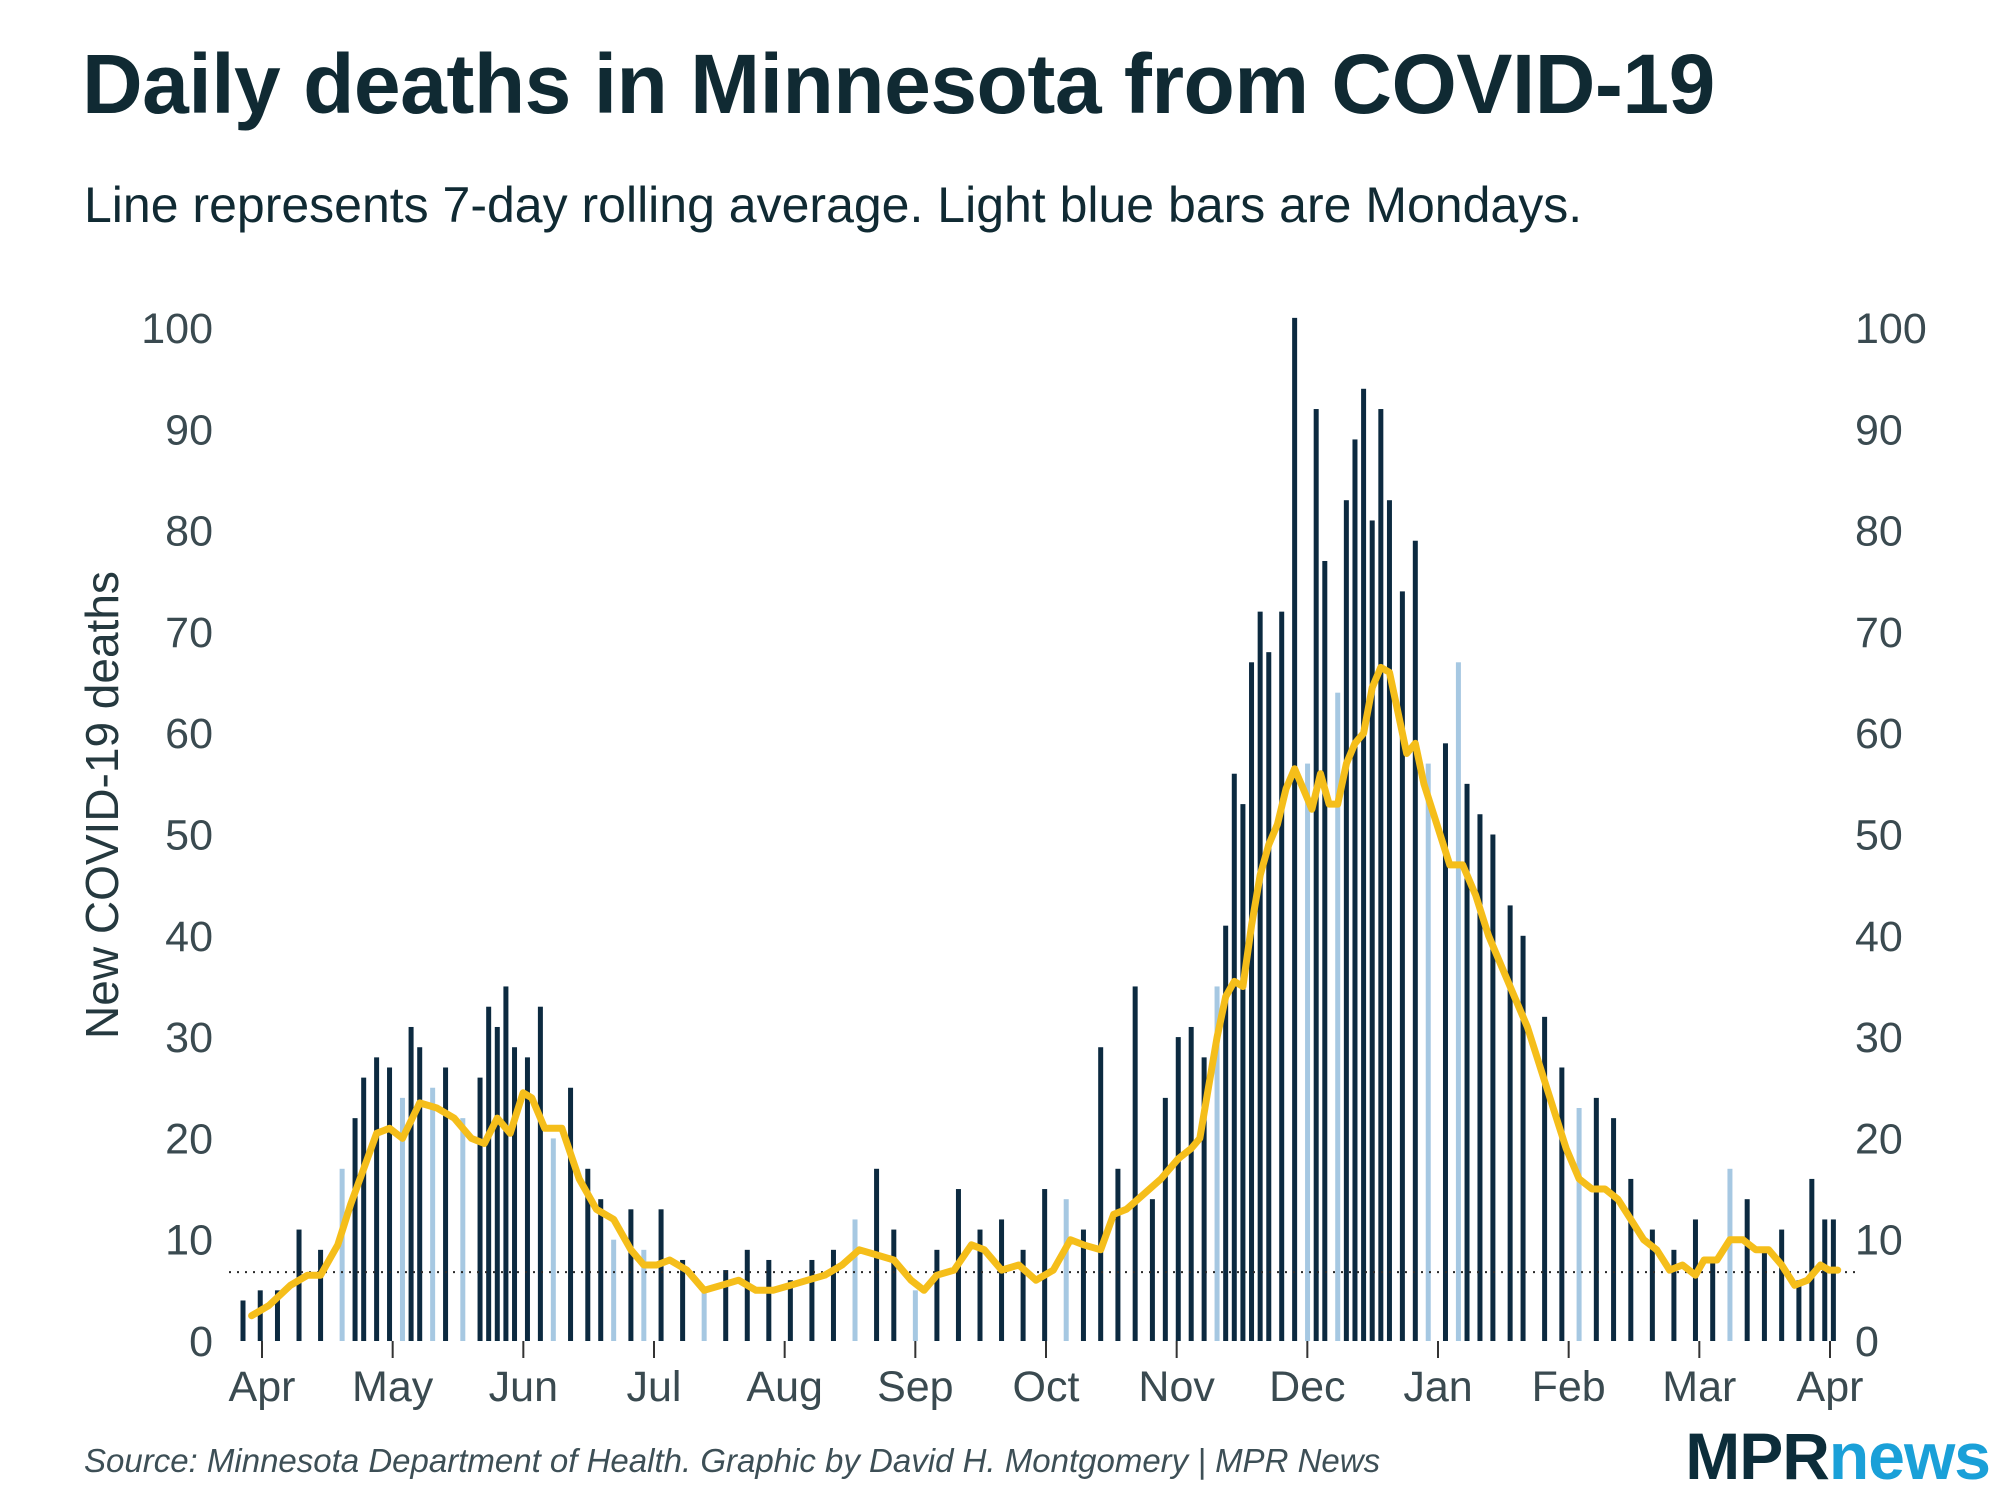  I want to click on y-tick-label-left: 10, so click(189, 1241).